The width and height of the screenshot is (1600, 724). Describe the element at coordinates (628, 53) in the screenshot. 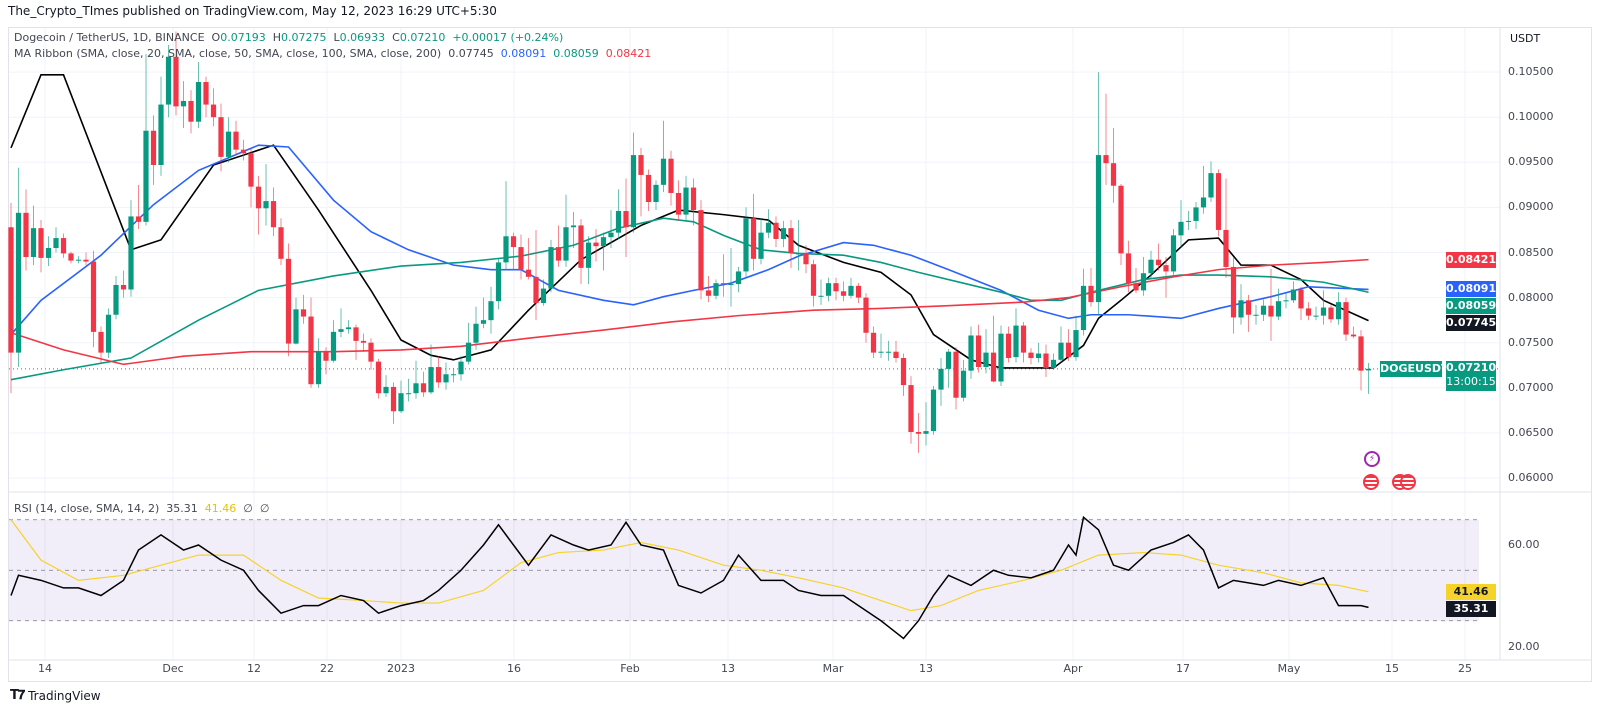

I see `sma200-value: 0.08421` at that location.